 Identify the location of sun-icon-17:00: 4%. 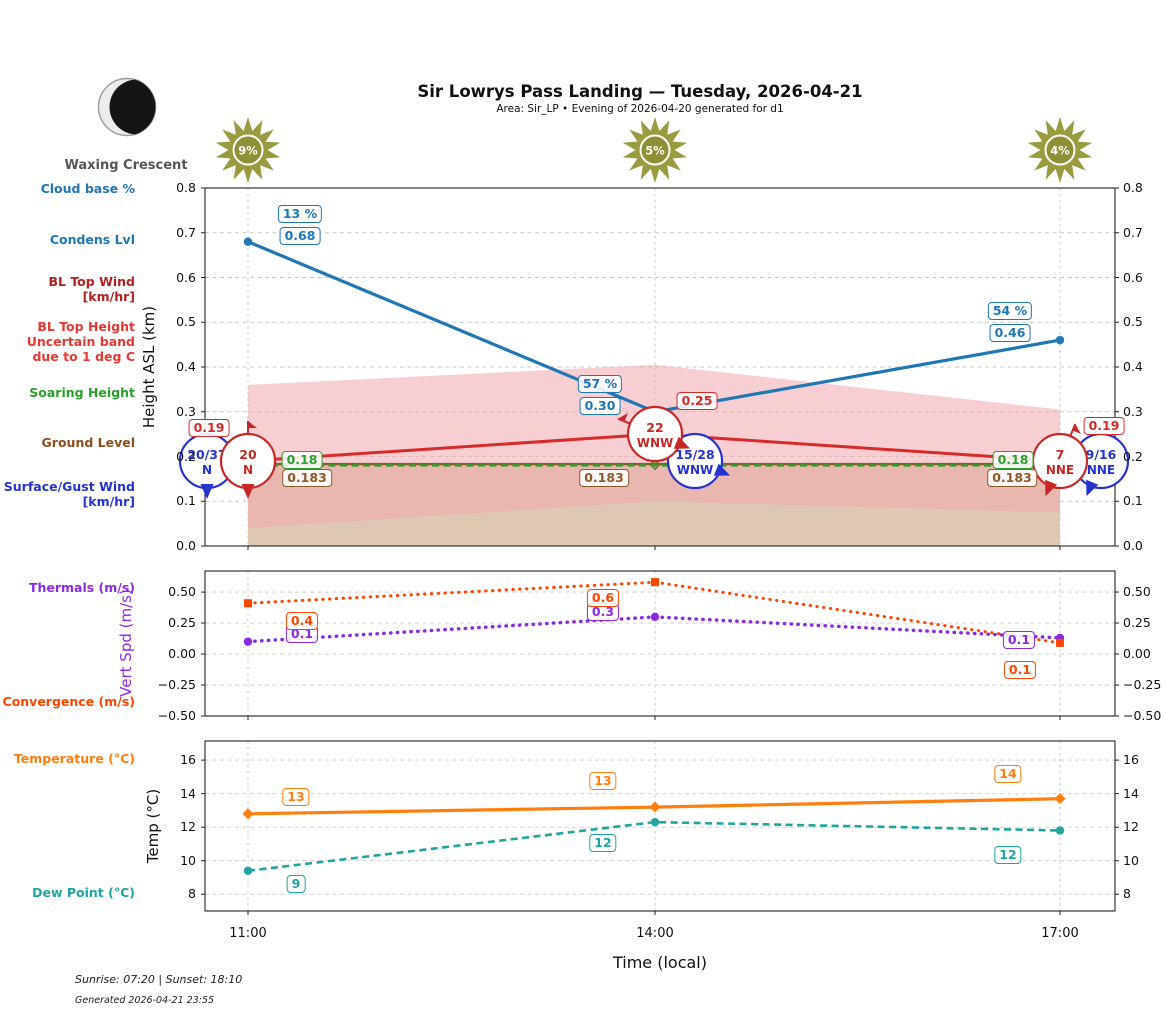
(1060, 150).